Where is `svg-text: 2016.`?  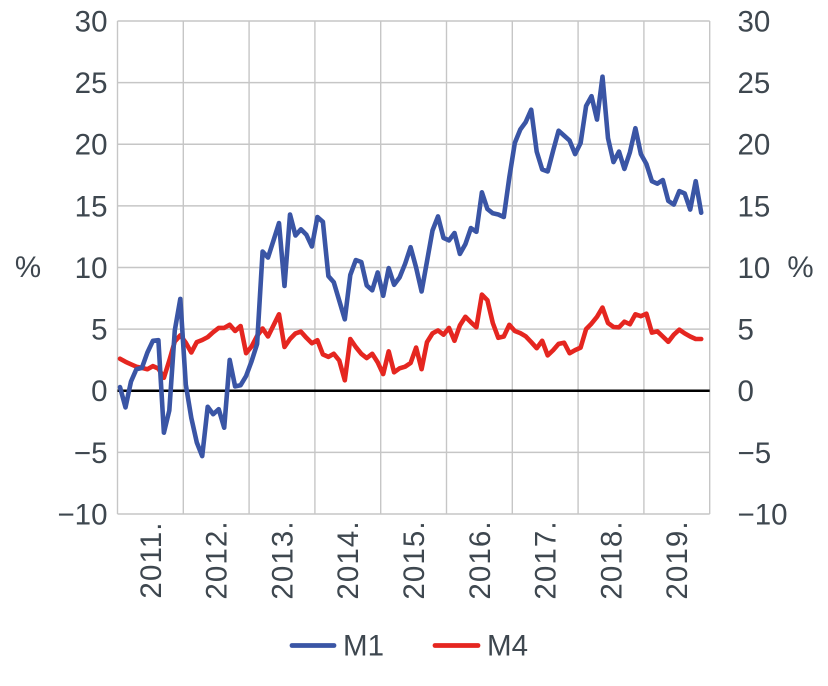
svg-text: 2016. is located at coordinates (480, 559).